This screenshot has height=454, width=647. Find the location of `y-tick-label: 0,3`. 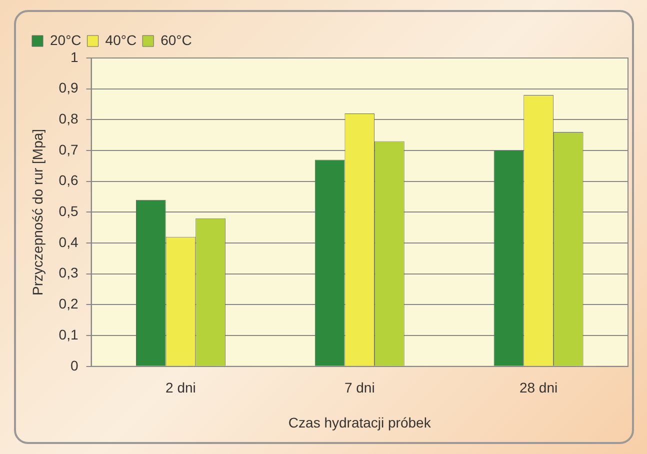

y-tick-label: 0,3 is located at coordinates (68, 272).